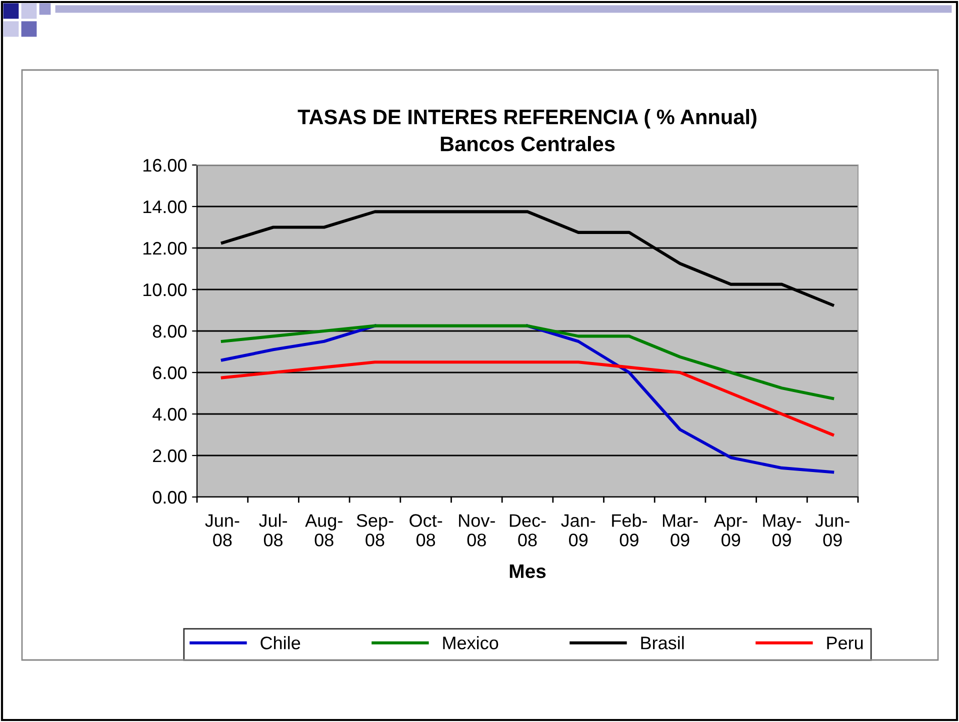 Image resolution: width=959 pixels, height=722 pixels. Describe the element at coordinates (323, 530) in the screenshot. I see `x-tick-label: Aug- 08` at that location.